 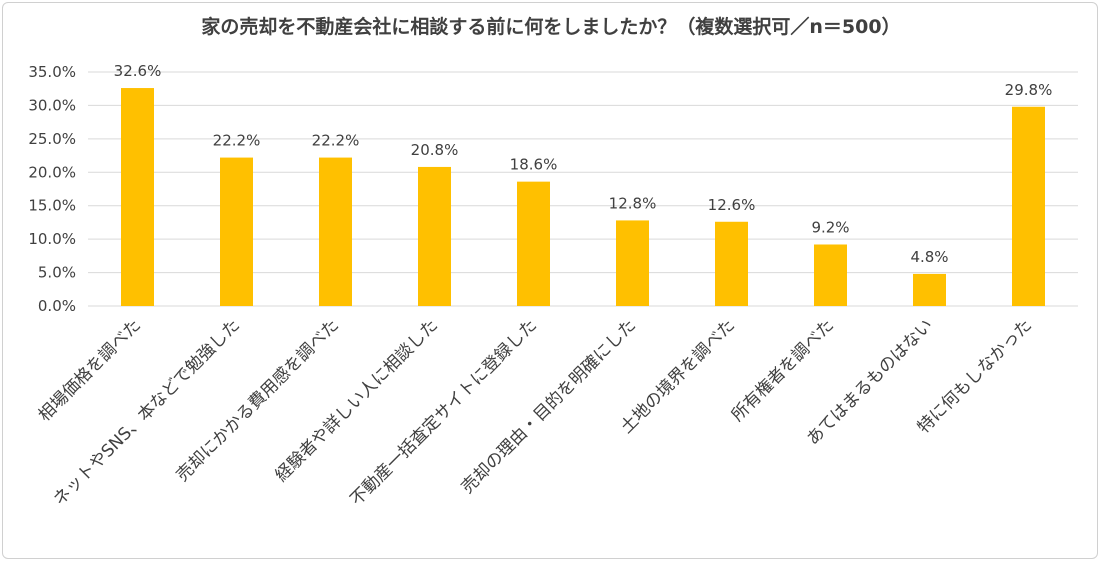 What do you see at coordinates (138, 71) in the screenshot?
I see `data-label: 32.6%` at bounding box center [138, 71].